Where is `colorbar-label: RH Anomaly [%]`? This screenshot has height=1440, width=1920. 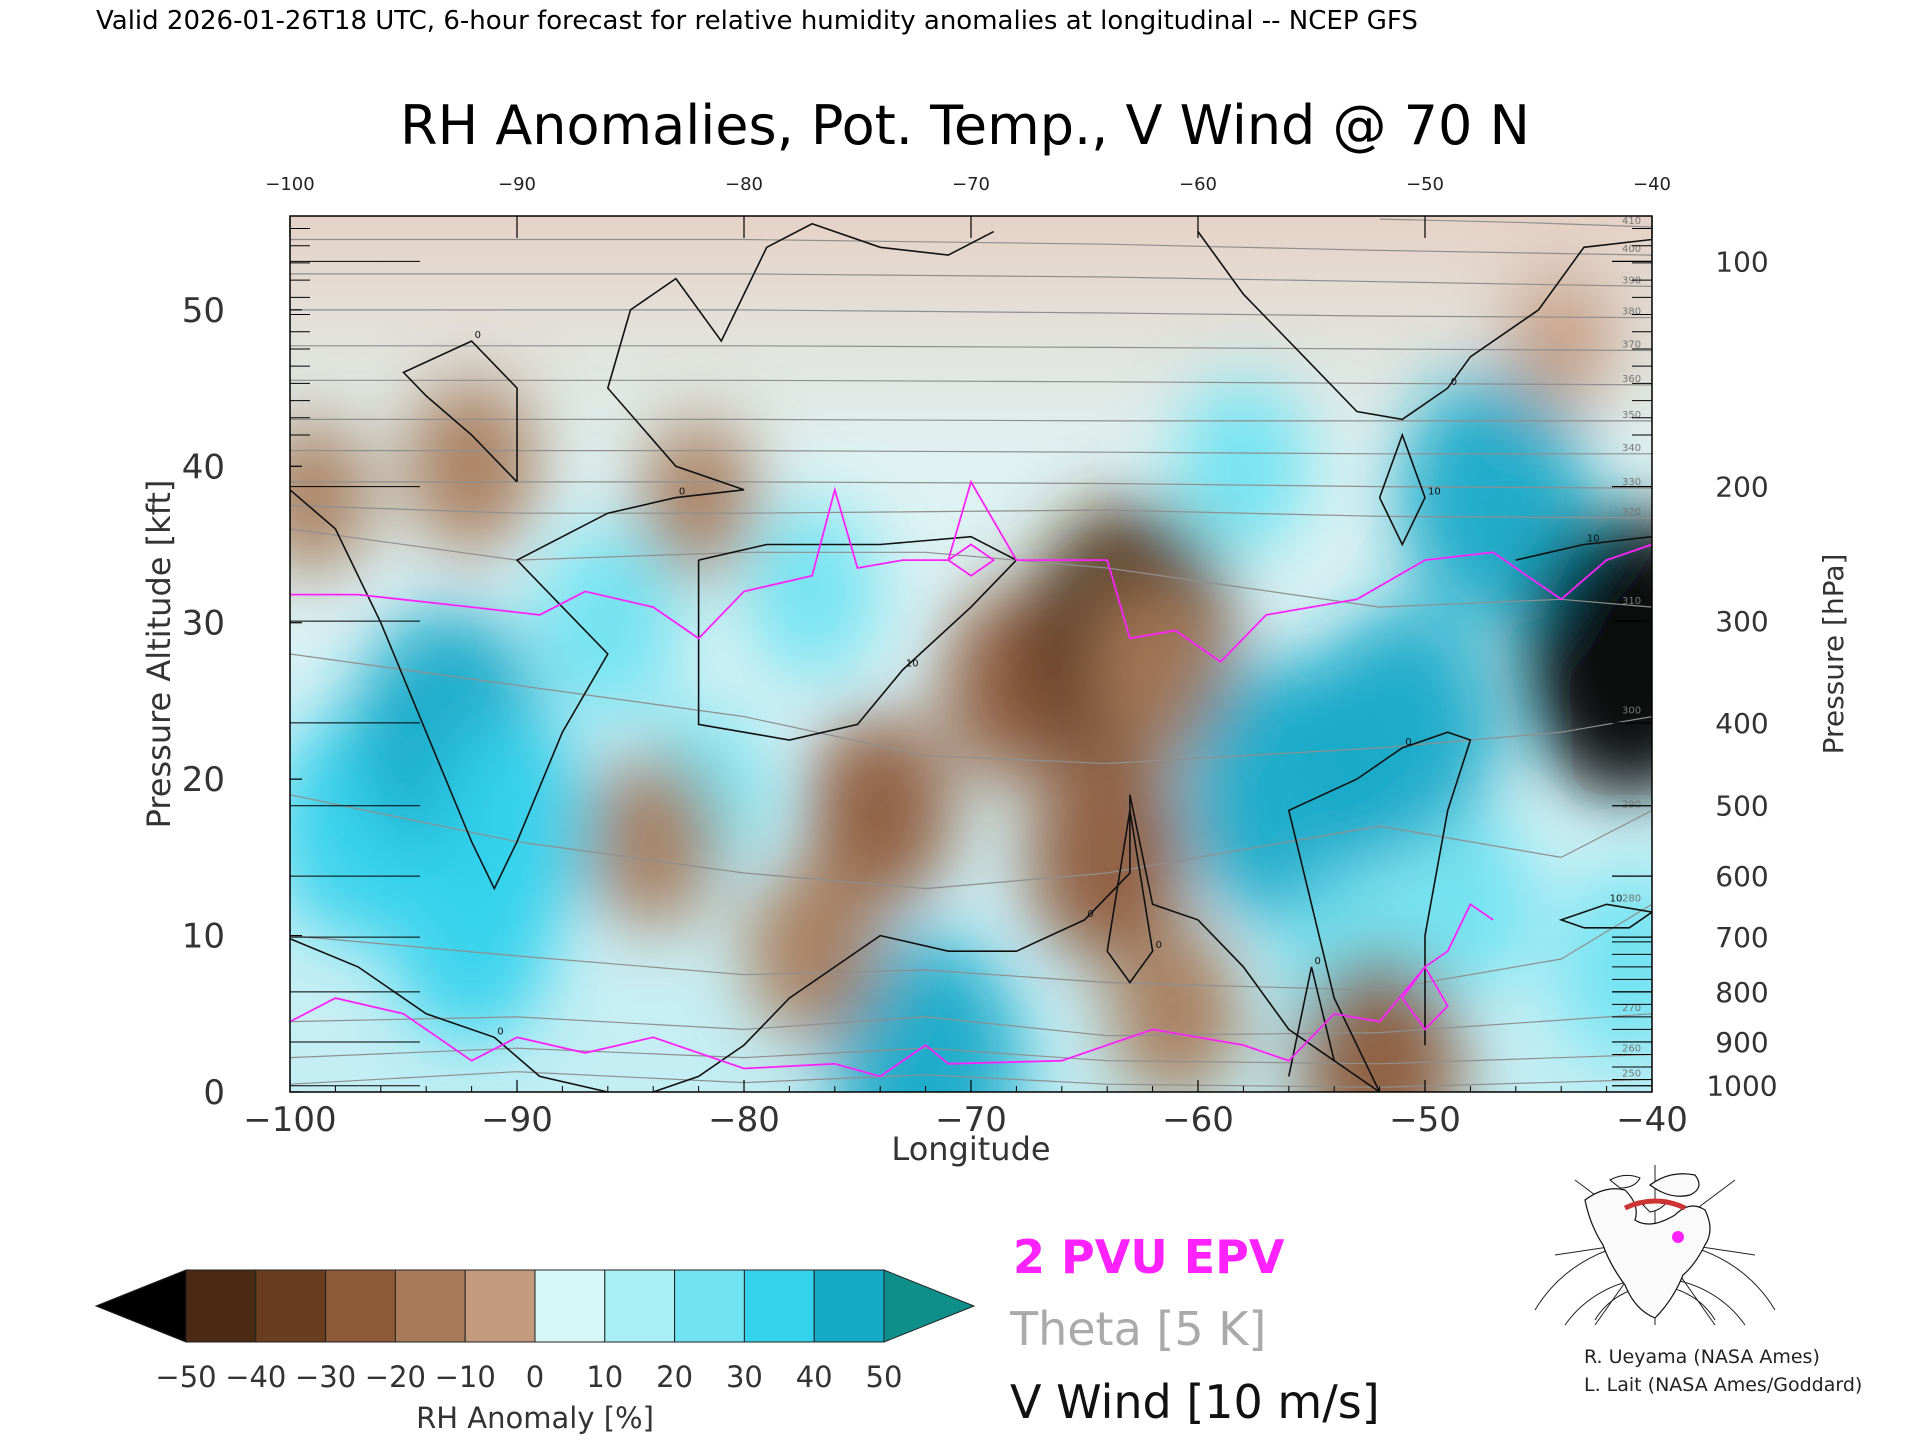 colorbar-label: RH Anomaly [%] is located at coordinates (535, 1418).